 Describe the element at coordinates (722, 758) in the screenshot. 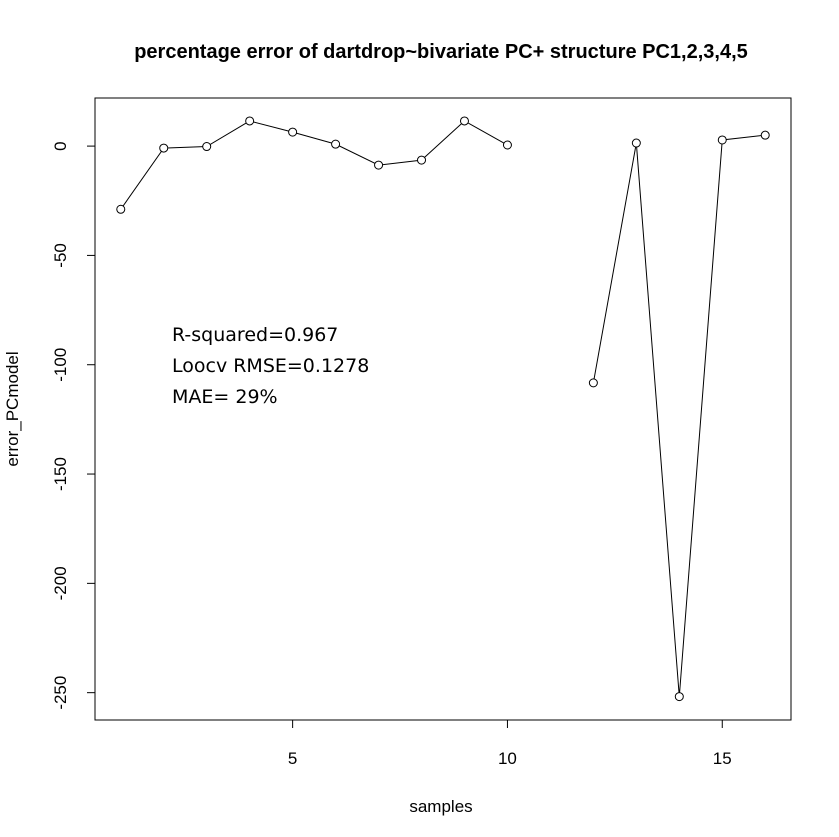

I see `x-tick-label: 15` at that location.